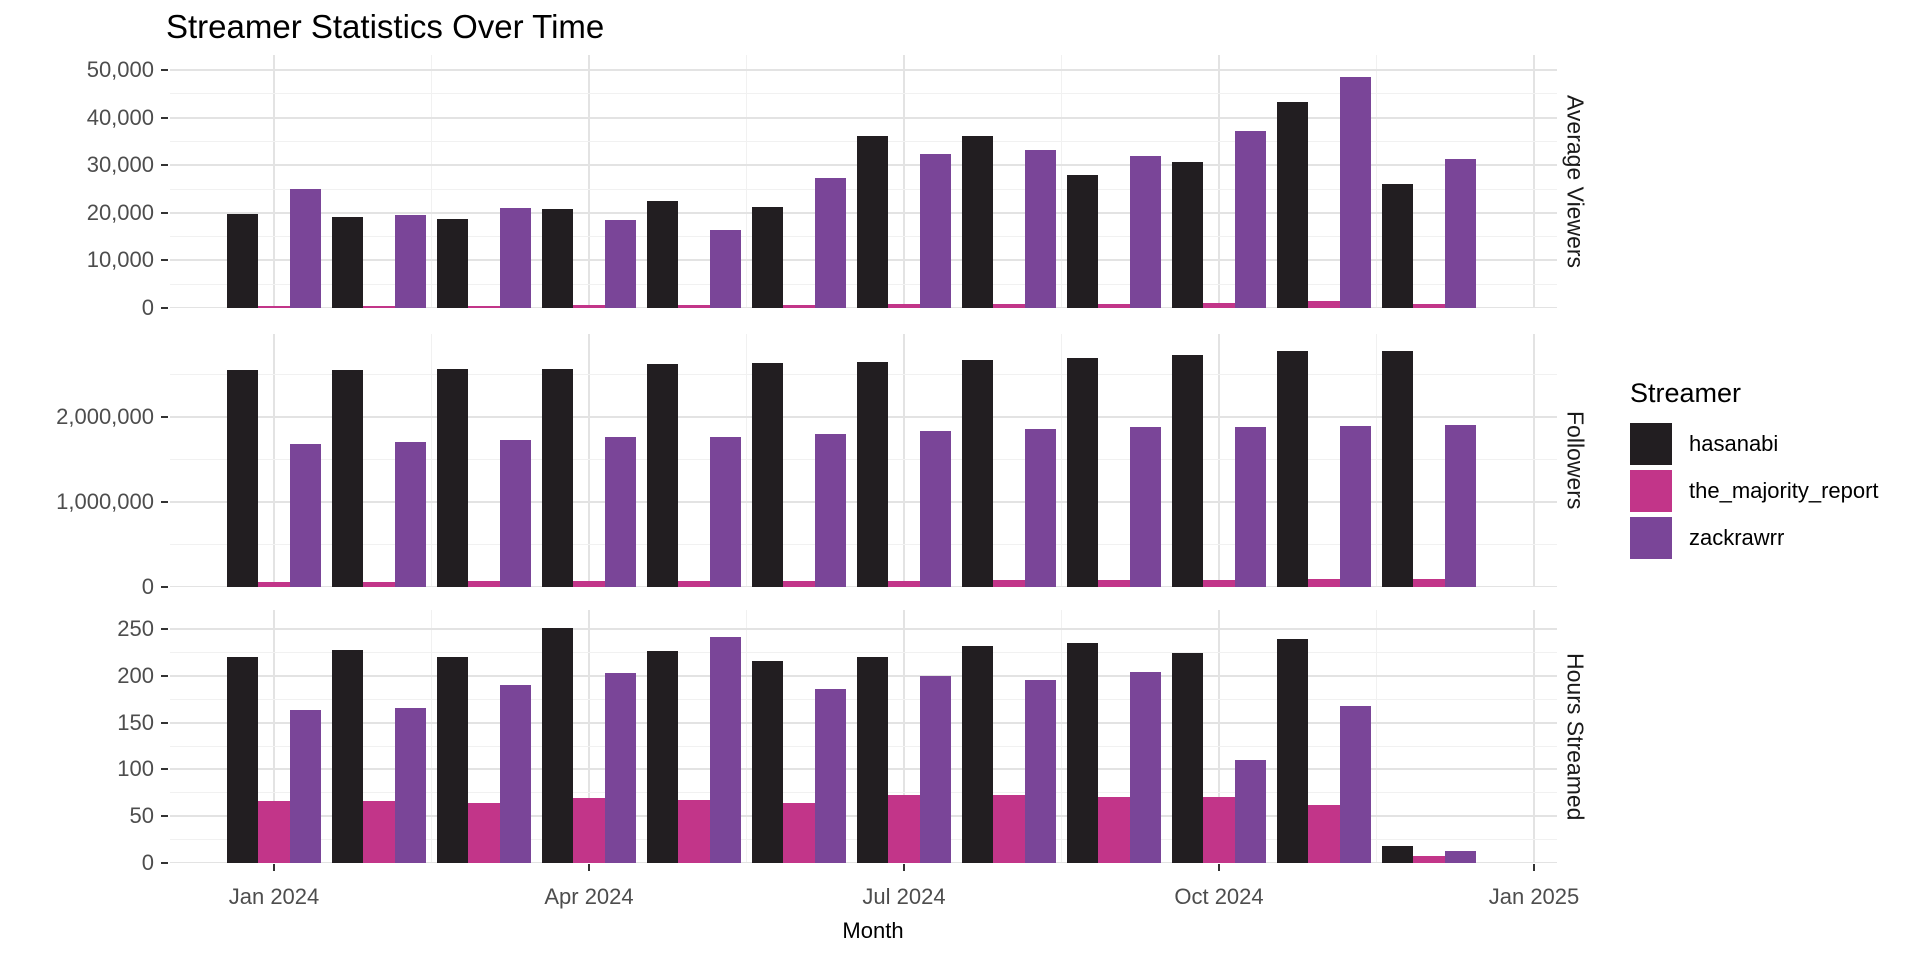 The image size is (1920, 960). What do you see at coordinates (147, 586) in the screenshot?
I see `y-tick-label-followers-0: 0` at bounding box center [147, 586].